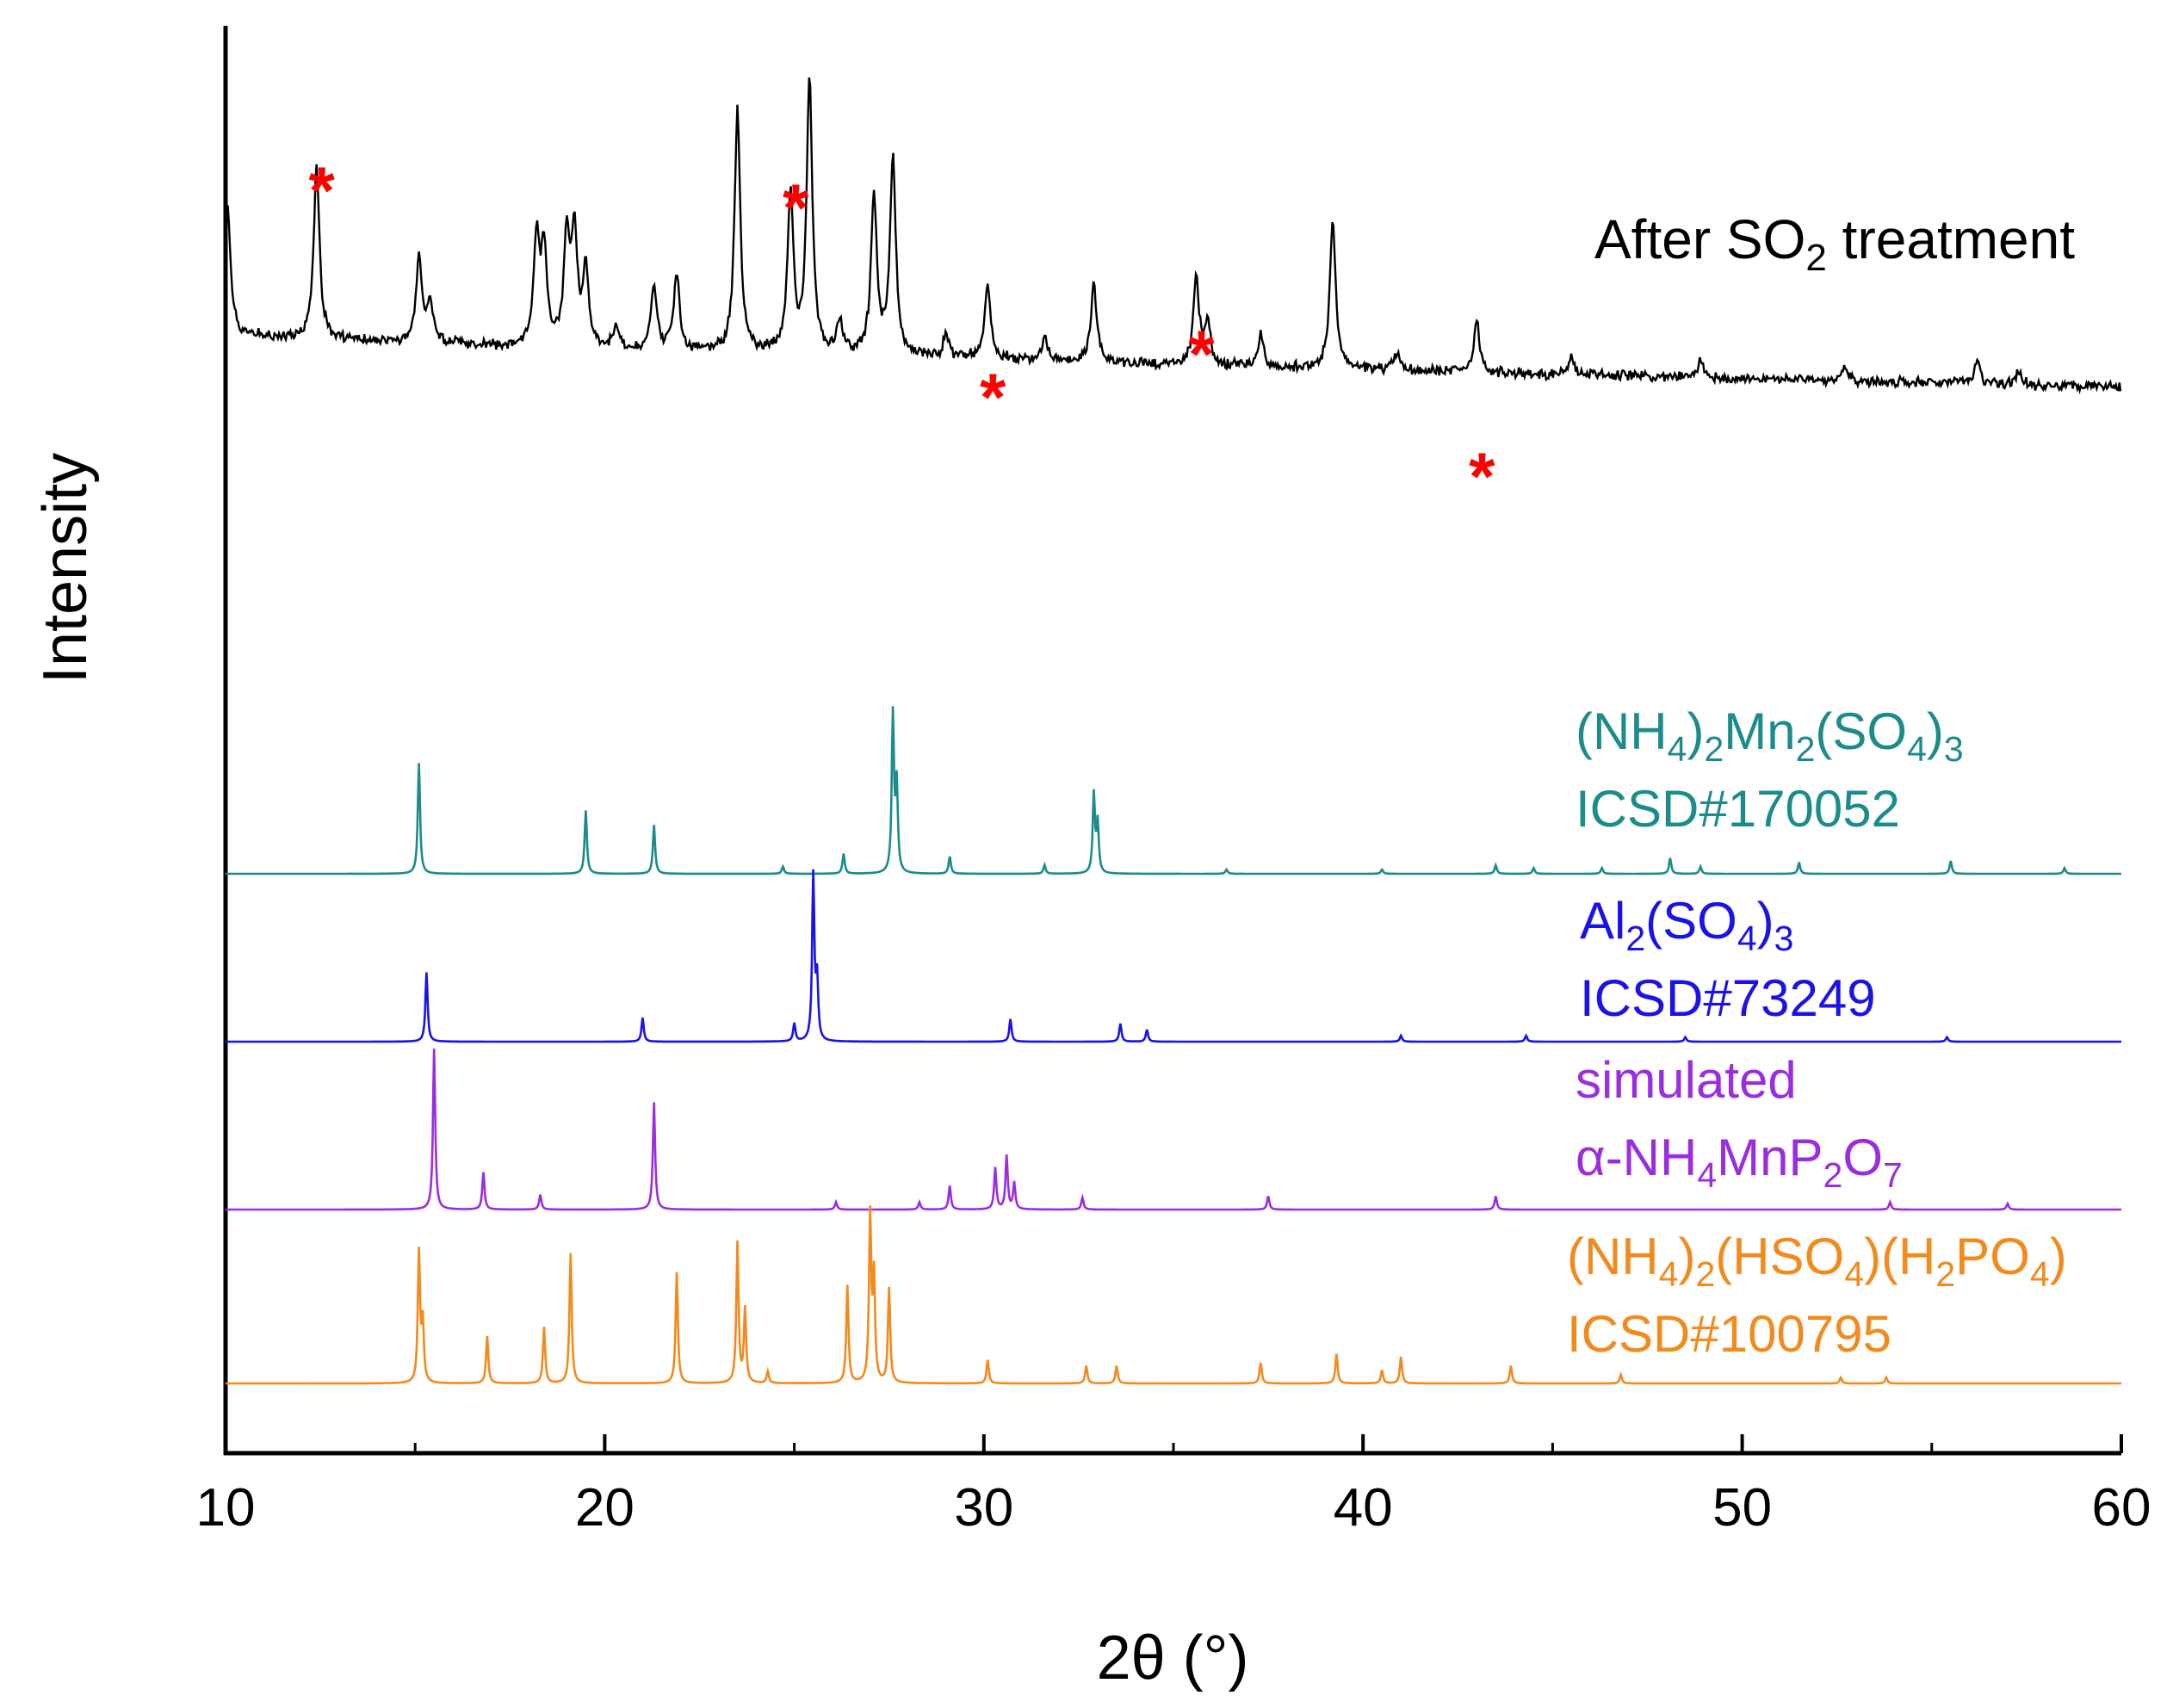  Describe the element at coordinates (1173, 1658) in the screenshot. I see `x-axis-title: 2θ (°)` at that location.